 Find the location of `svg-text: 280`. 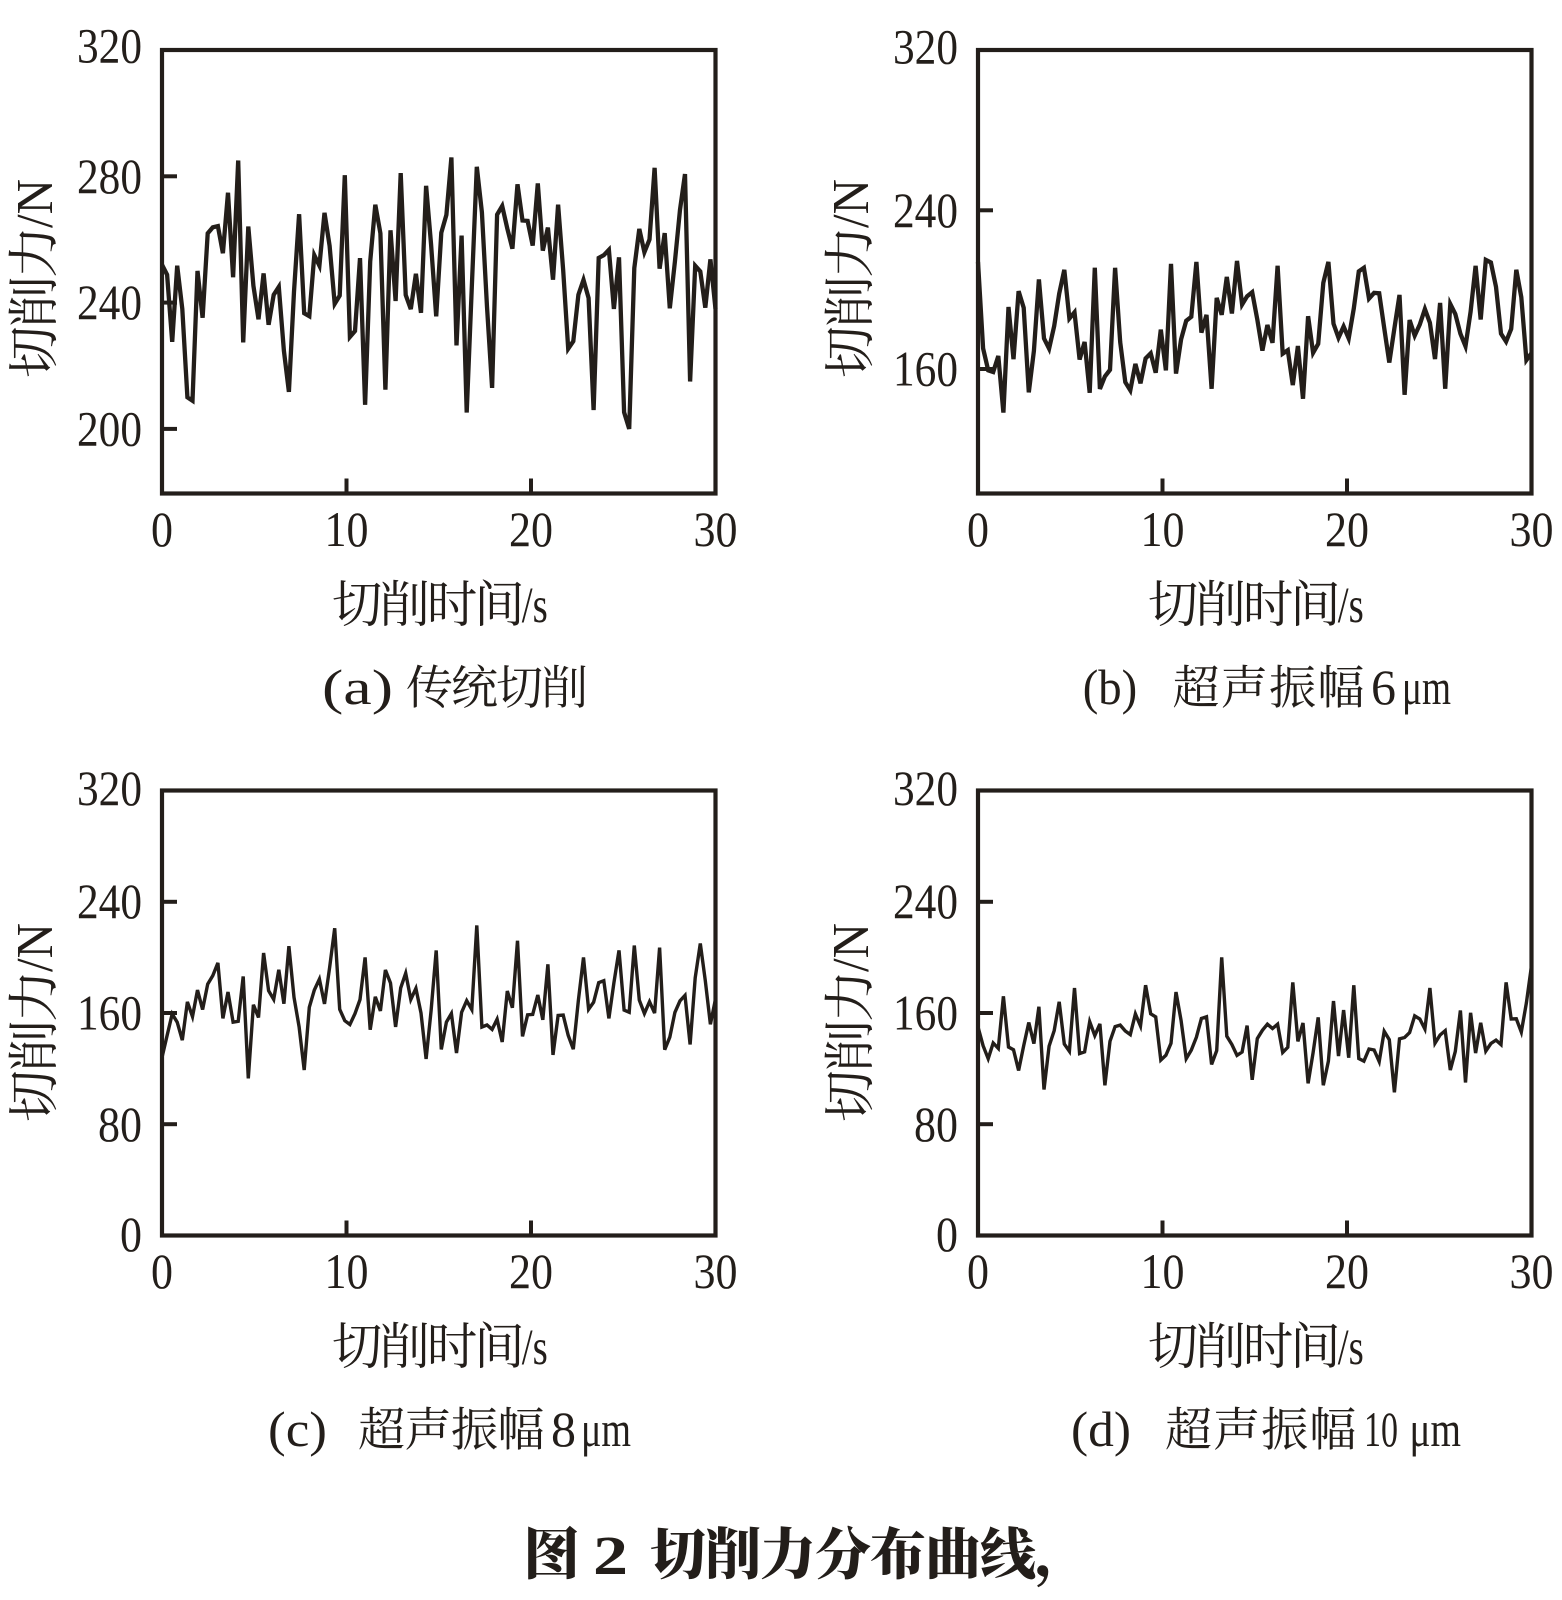

svg-text: 280 is located at coordinates (109, 176).